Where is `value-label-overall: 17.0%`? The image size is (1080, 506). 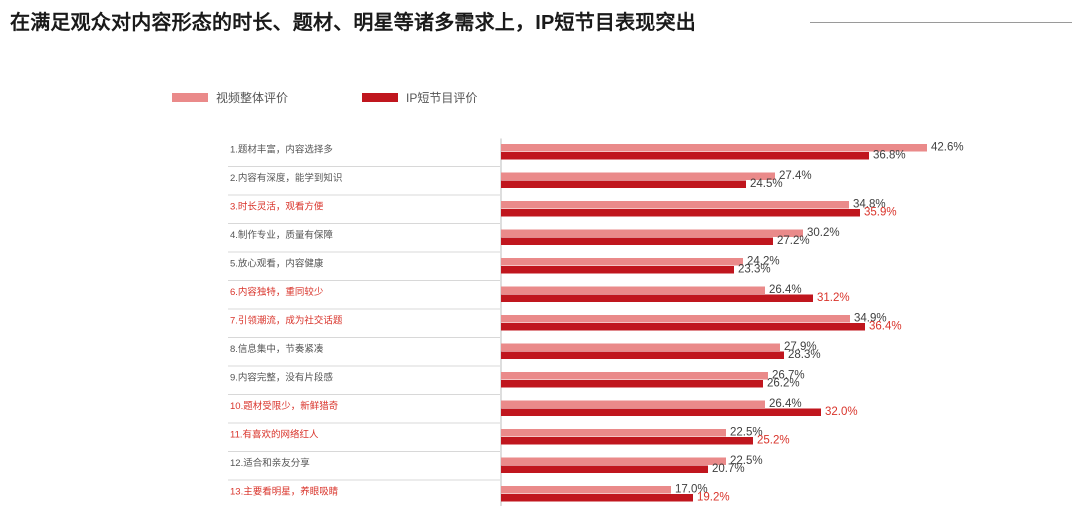
value-label-overall: 17.0% is located at coordinates (691, 490).